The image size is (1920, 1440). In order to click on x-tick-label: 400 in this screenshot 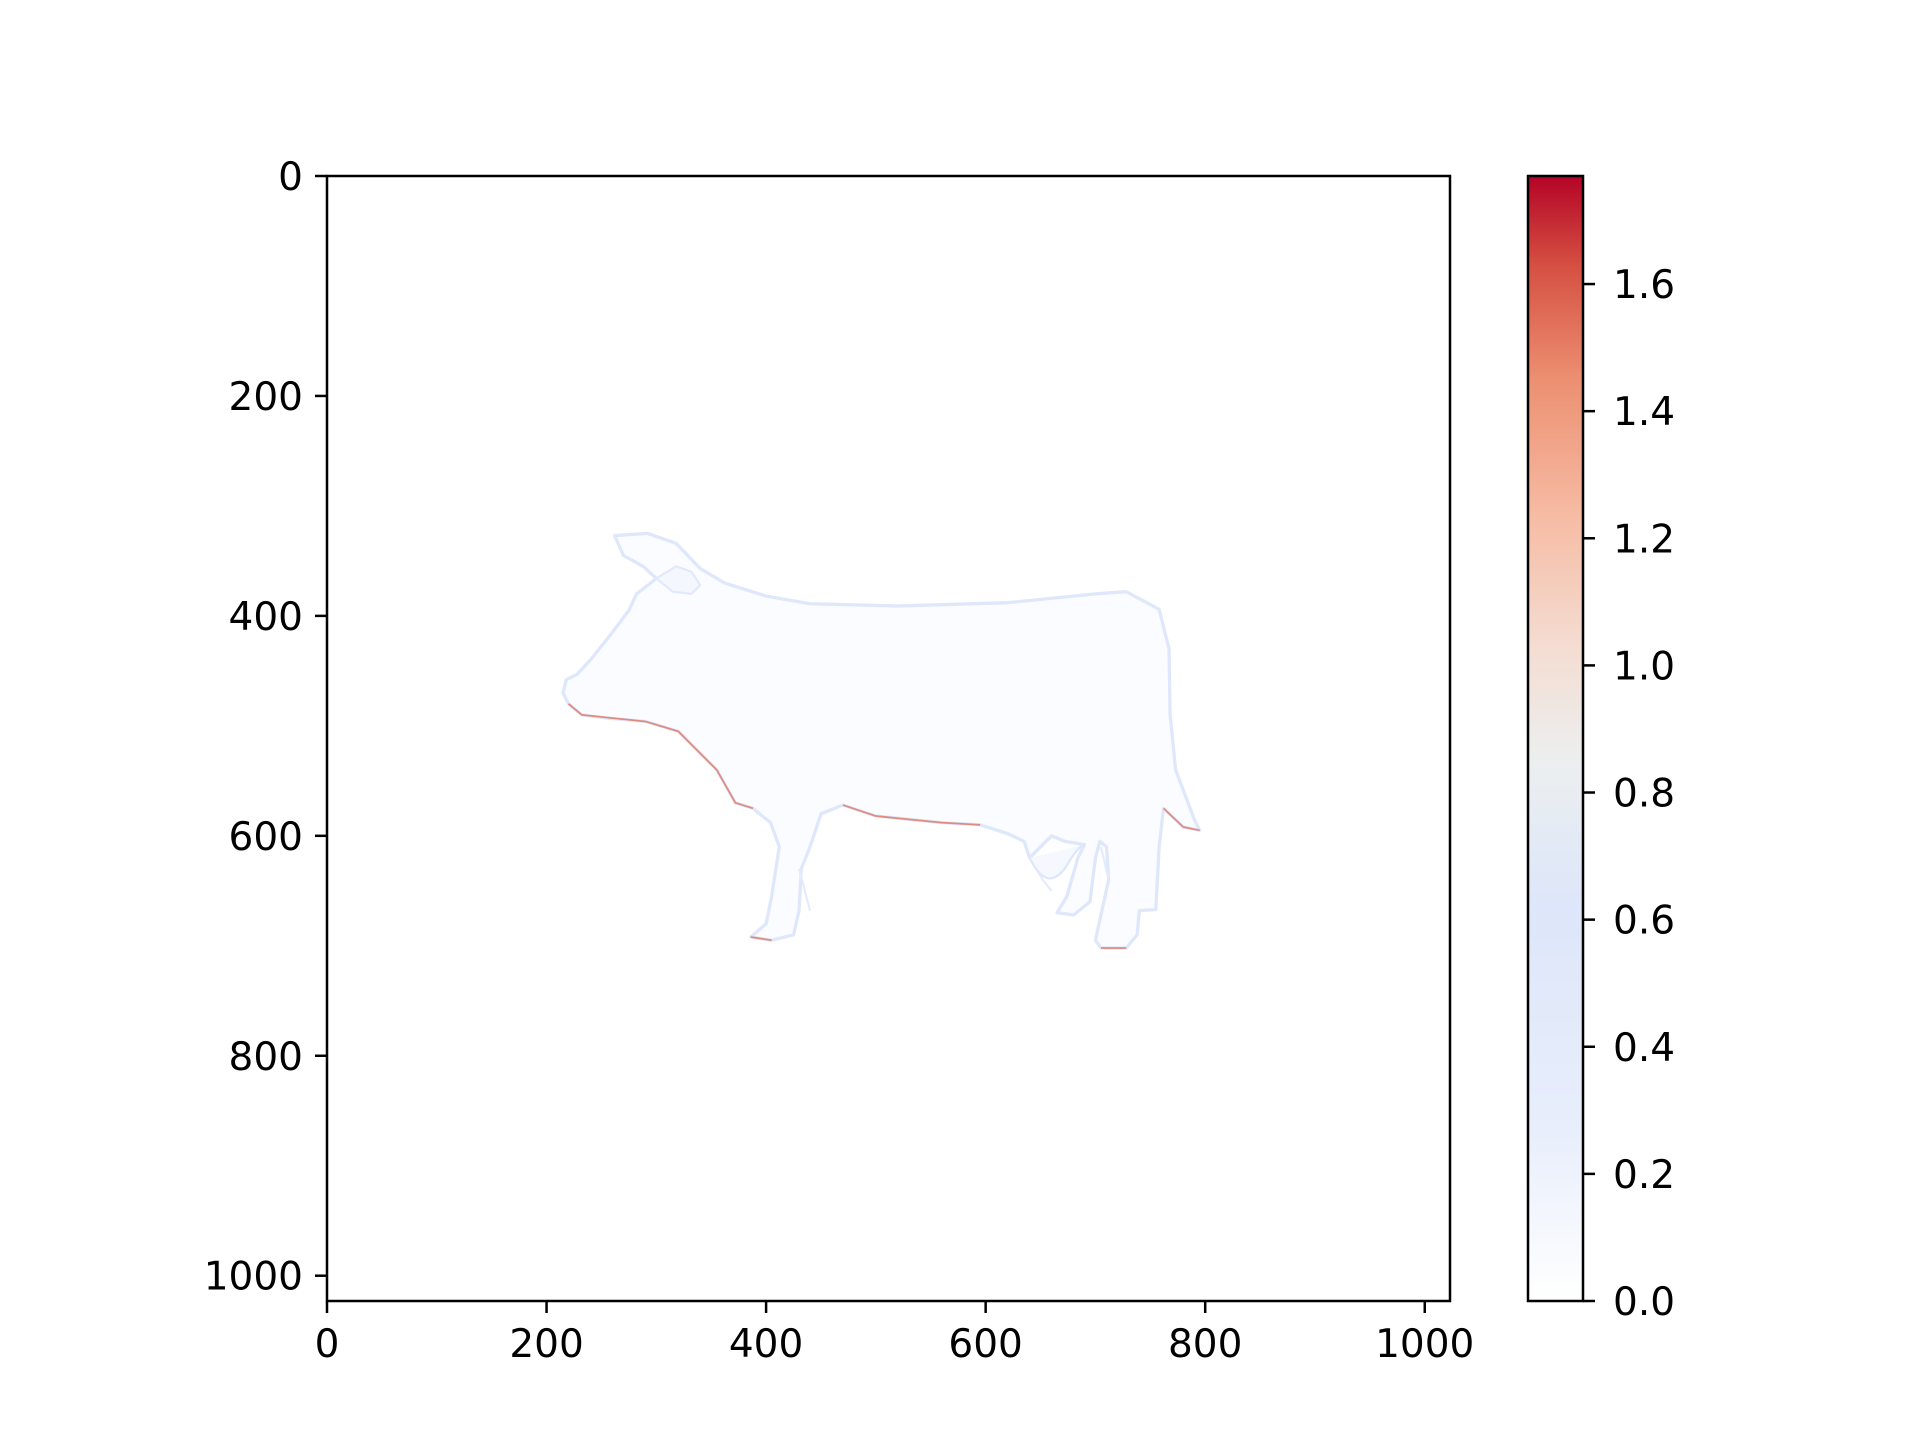, I will do `click(766, 1344)`.